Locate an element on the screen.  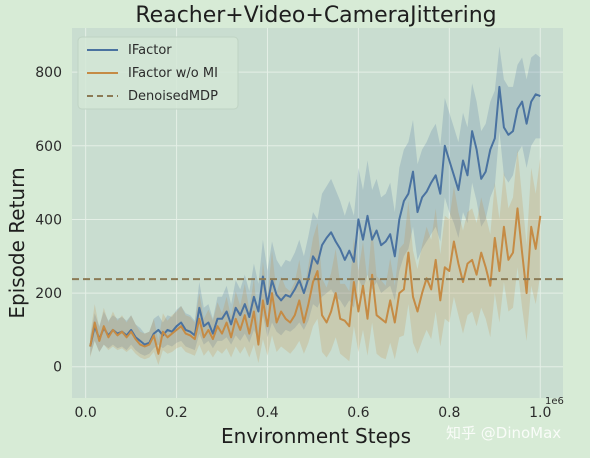
legend-label-ifactor-wo-mi: IFactor w/o MI is located at coordinates (173, 73).